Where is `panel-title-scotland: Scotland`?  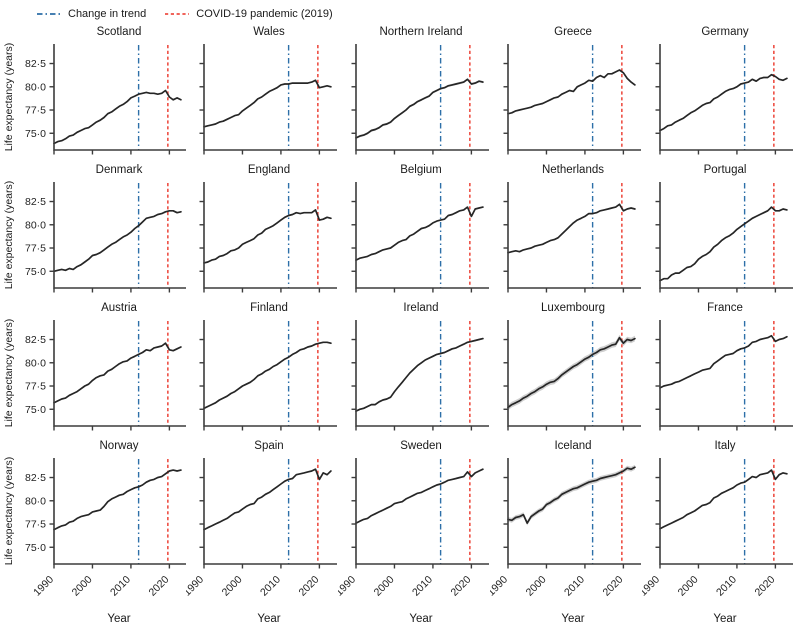 panel-title-scotland: Scotland is located at coordinates (119, 32).